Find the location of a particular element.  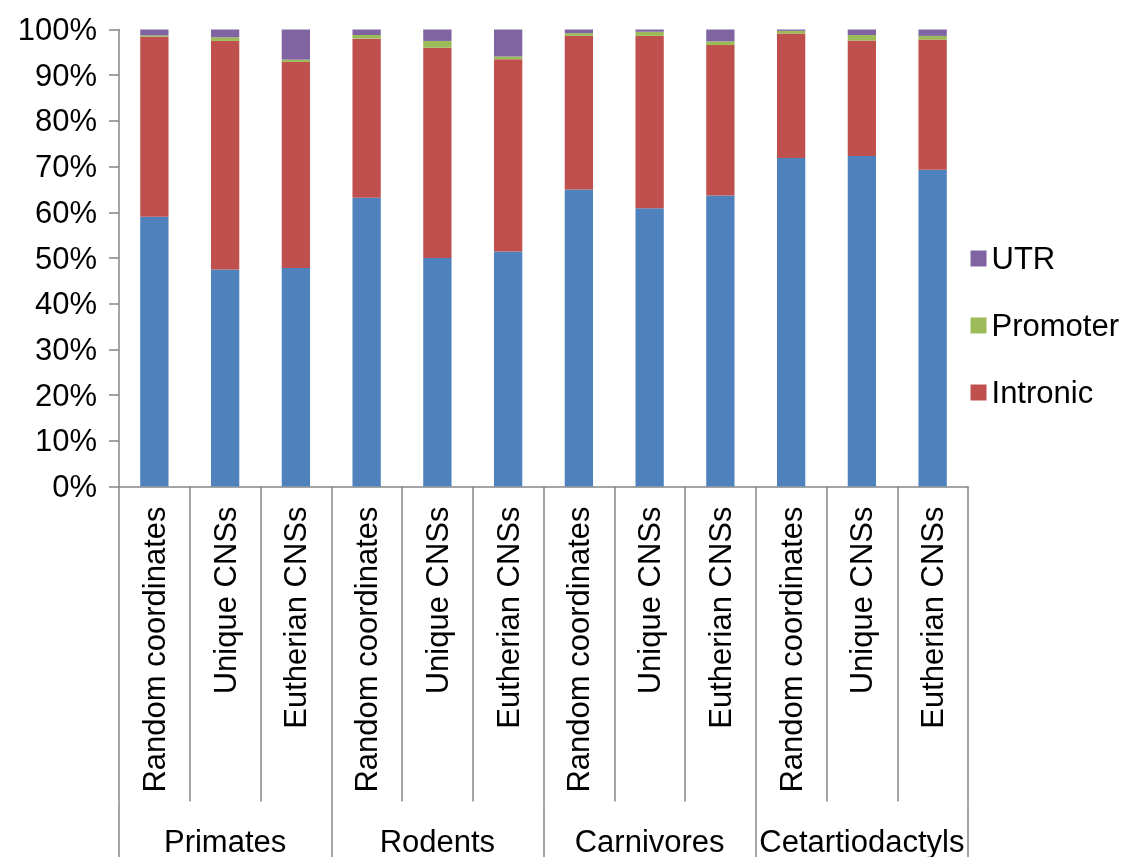

y-tick-label: 20% is located at coordinates (65, 395).